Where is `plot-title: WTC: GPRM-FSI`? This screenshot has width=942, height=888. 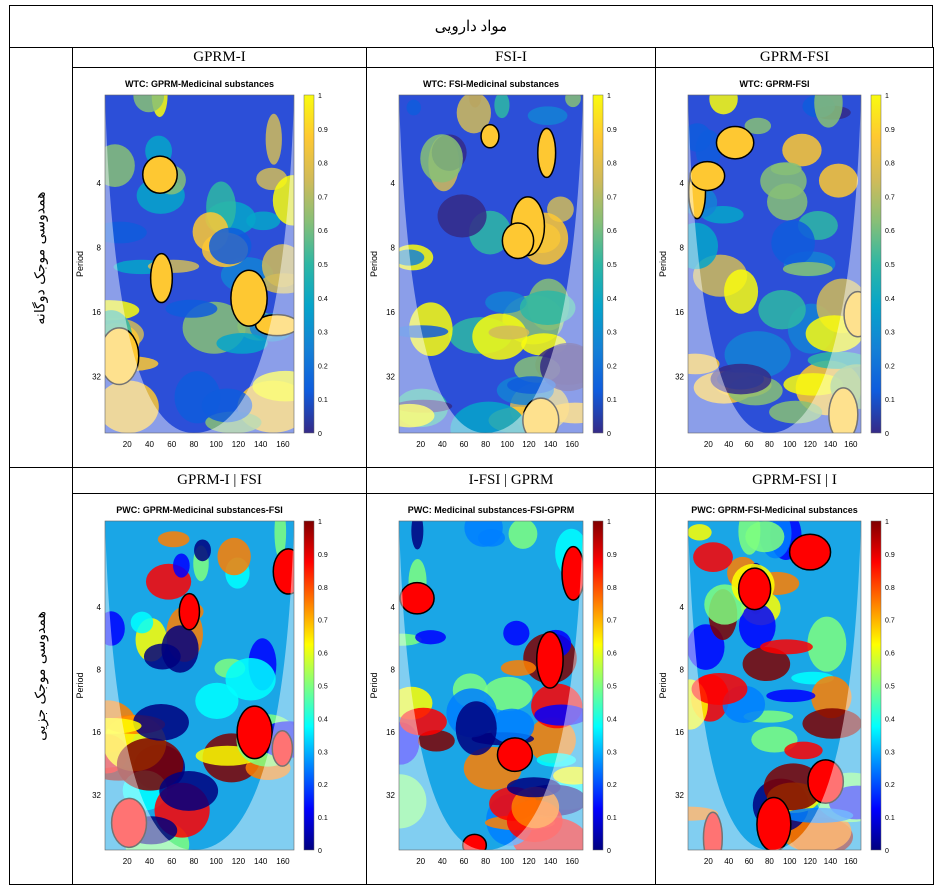
plot-title: WTC: GPRM-FSI is located at coordinates (775, 84).